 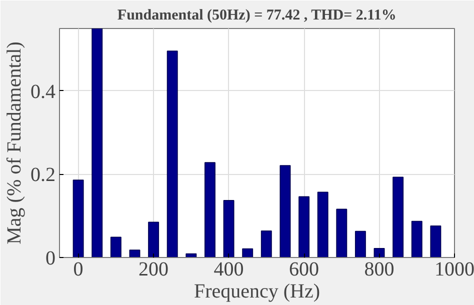 I want to click on x-tick-label: 600, so click(x=304, y=269).